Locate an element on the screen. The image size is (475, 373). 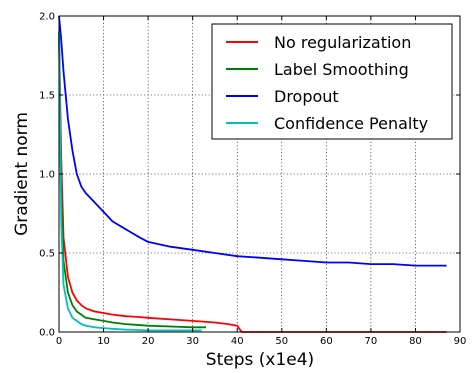
x-tick-label: 70 is located at coordinates (371, 341).